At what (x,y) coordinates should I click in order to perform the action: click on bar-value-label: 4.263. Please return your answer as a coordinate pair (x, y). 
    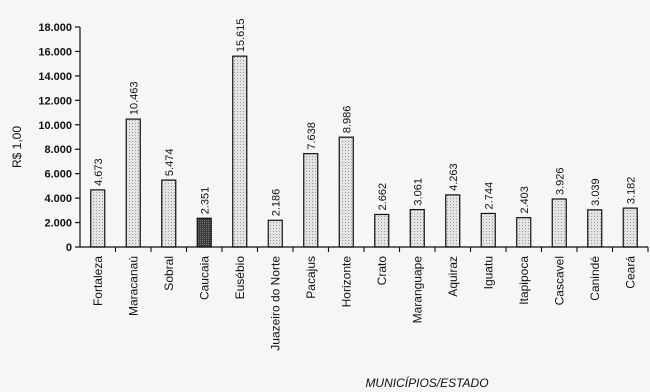
    Looking at the image, I should click on (454, 177).